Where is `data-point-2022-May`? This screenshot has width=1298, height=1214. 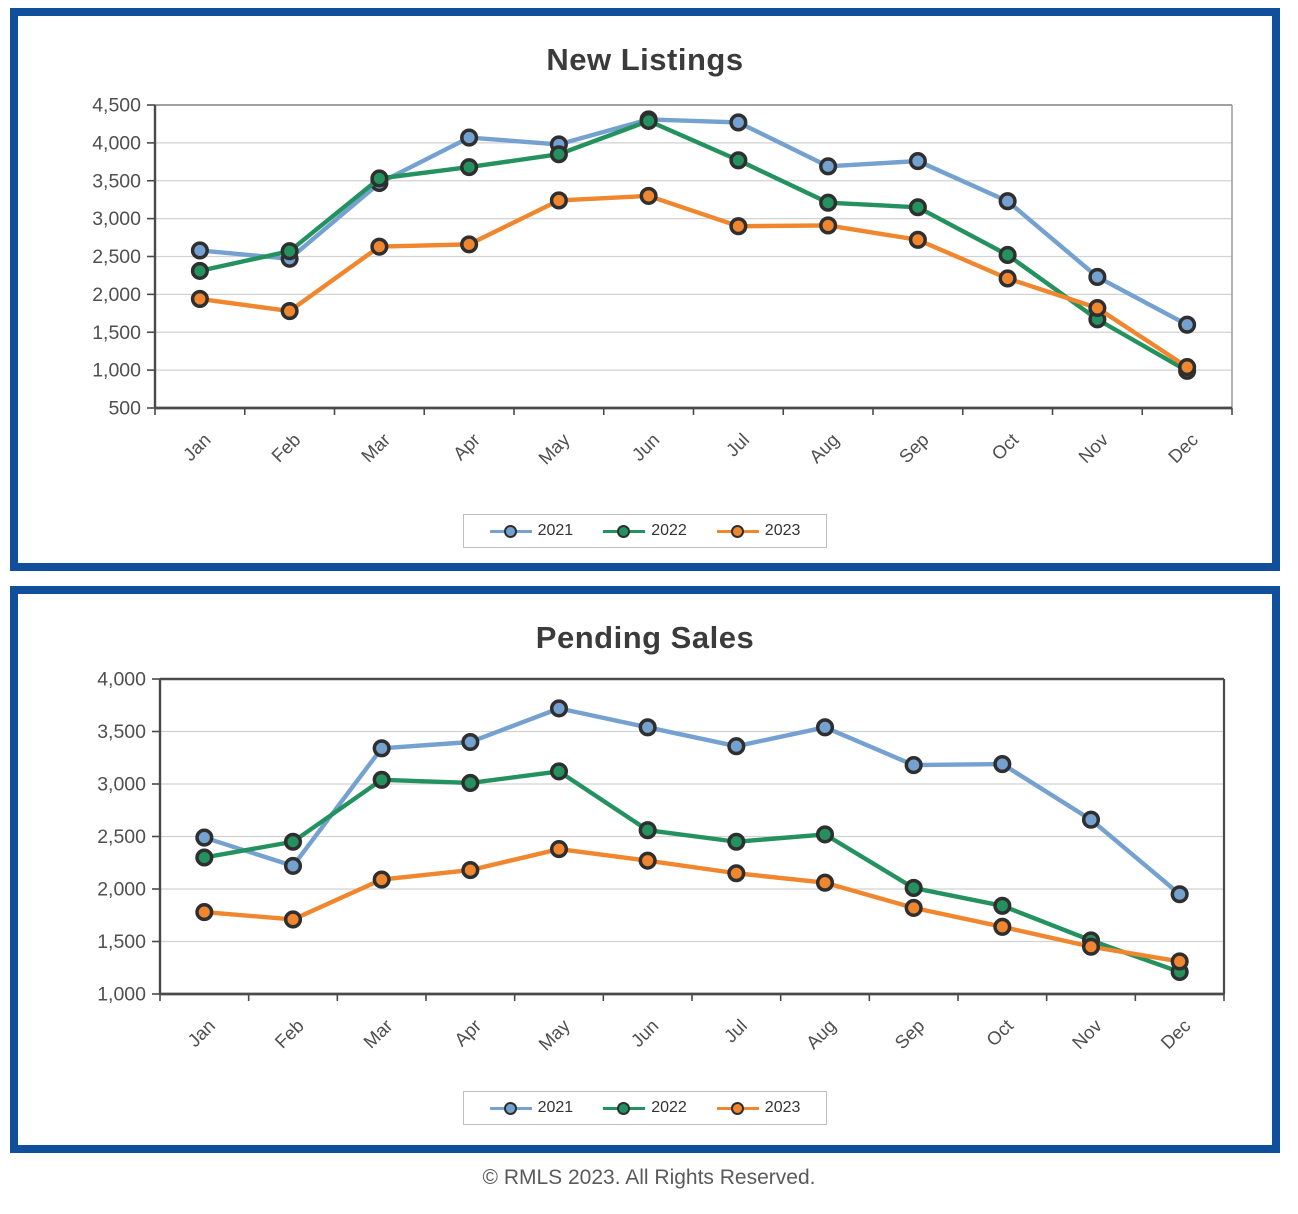
data-point-2022-May is located at coordinates (559, 771).